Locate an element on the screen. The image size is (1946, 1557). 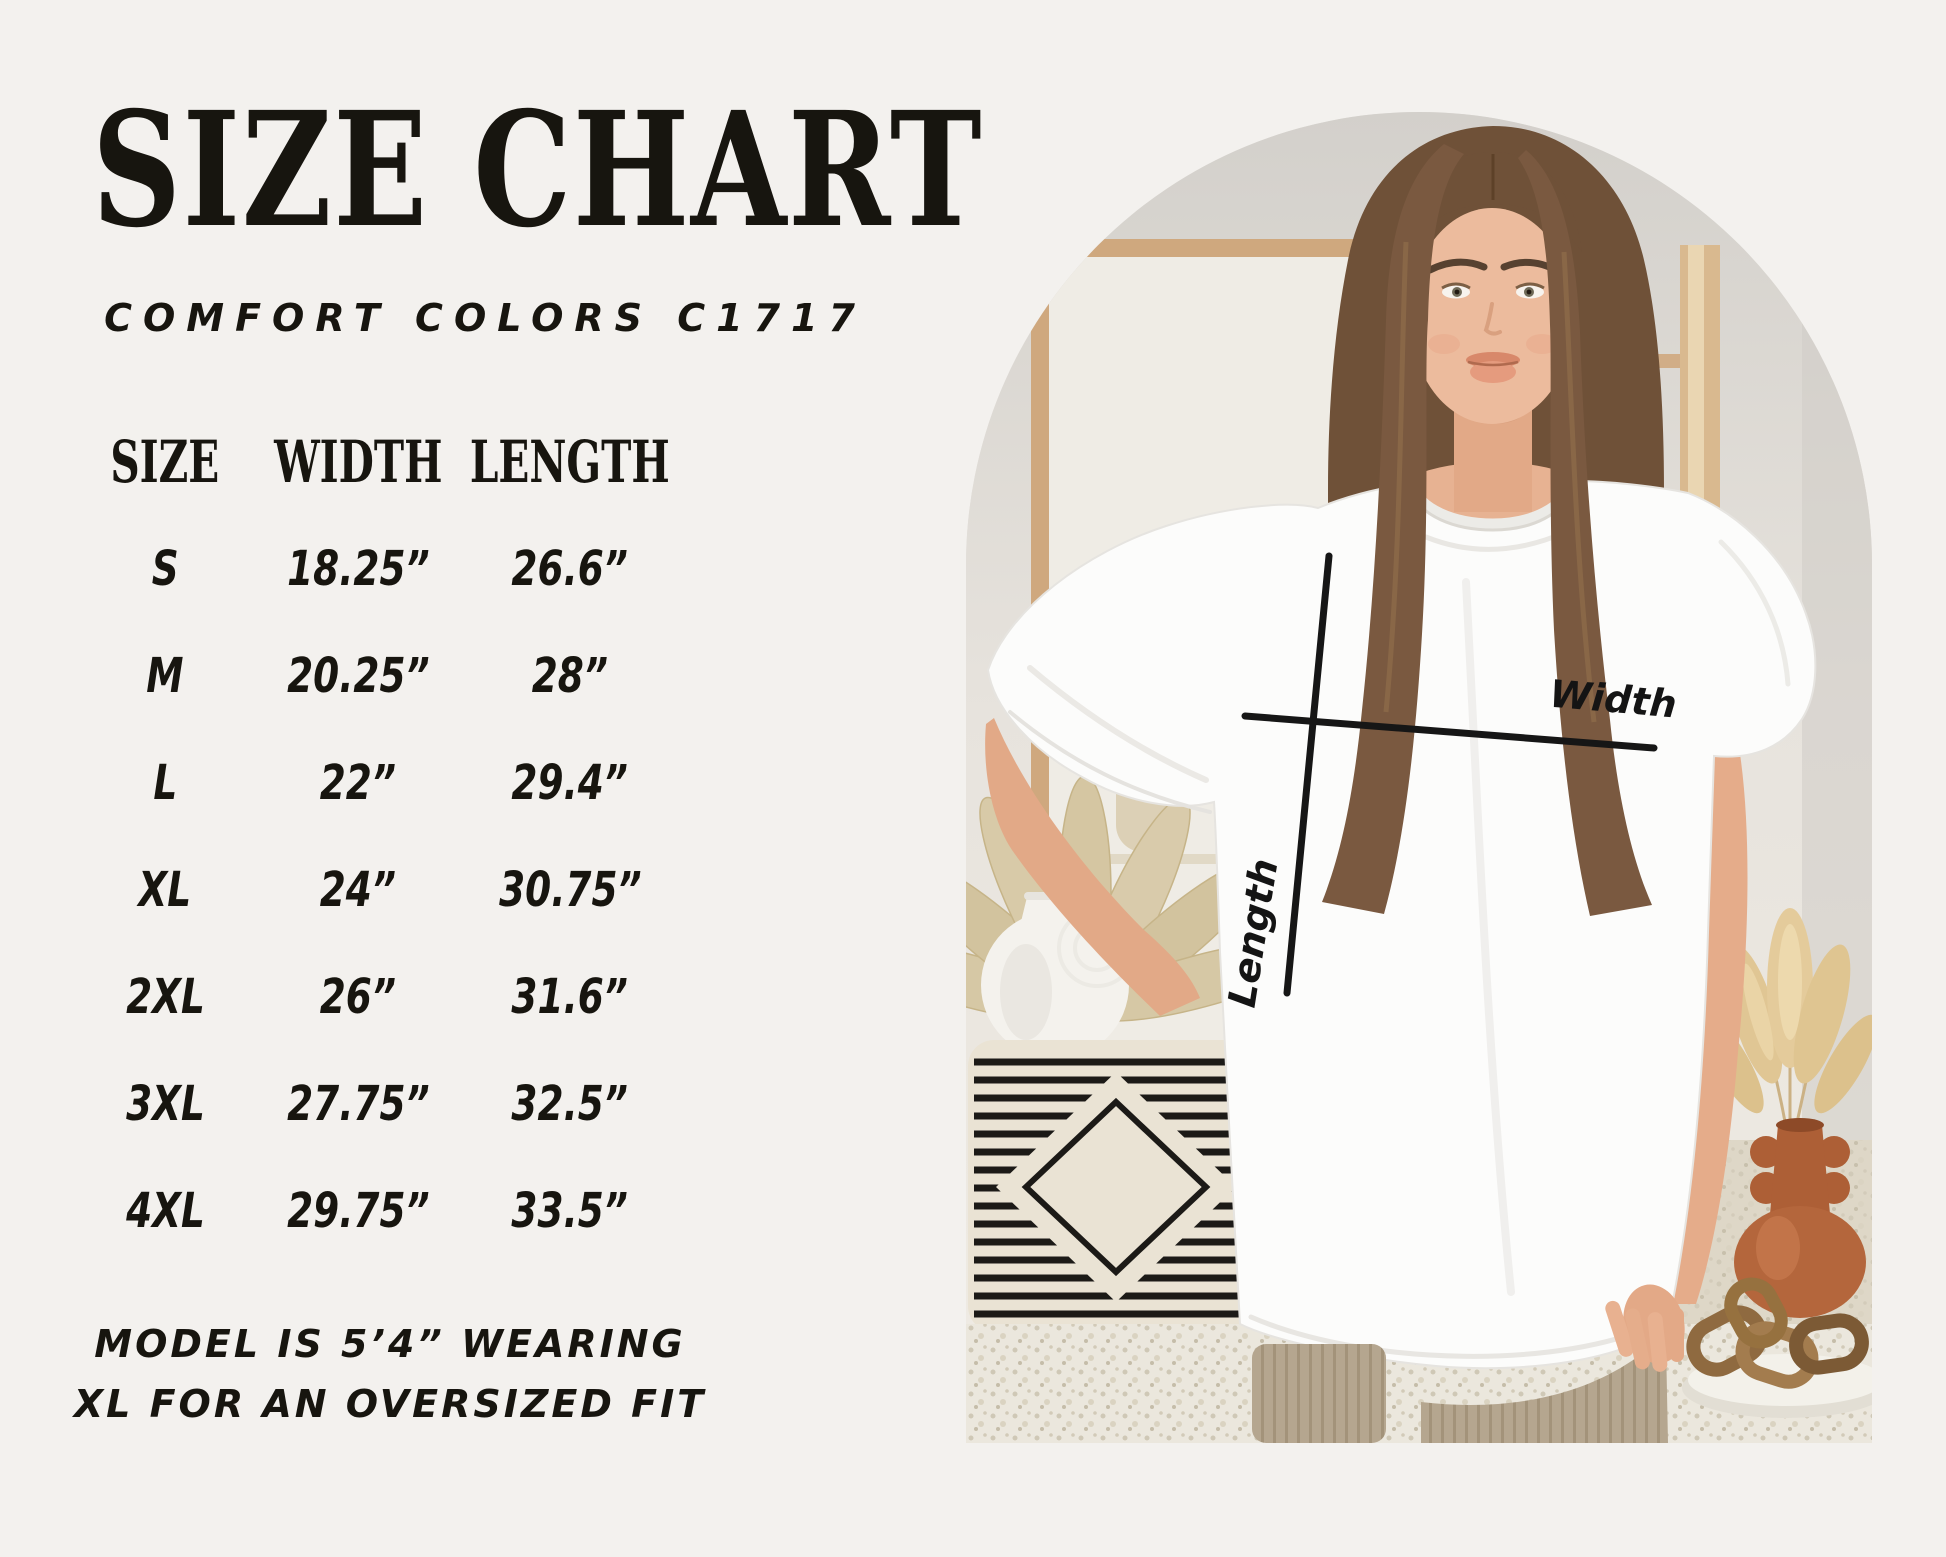
hair-highlights is located at coordinates (1490, 482).